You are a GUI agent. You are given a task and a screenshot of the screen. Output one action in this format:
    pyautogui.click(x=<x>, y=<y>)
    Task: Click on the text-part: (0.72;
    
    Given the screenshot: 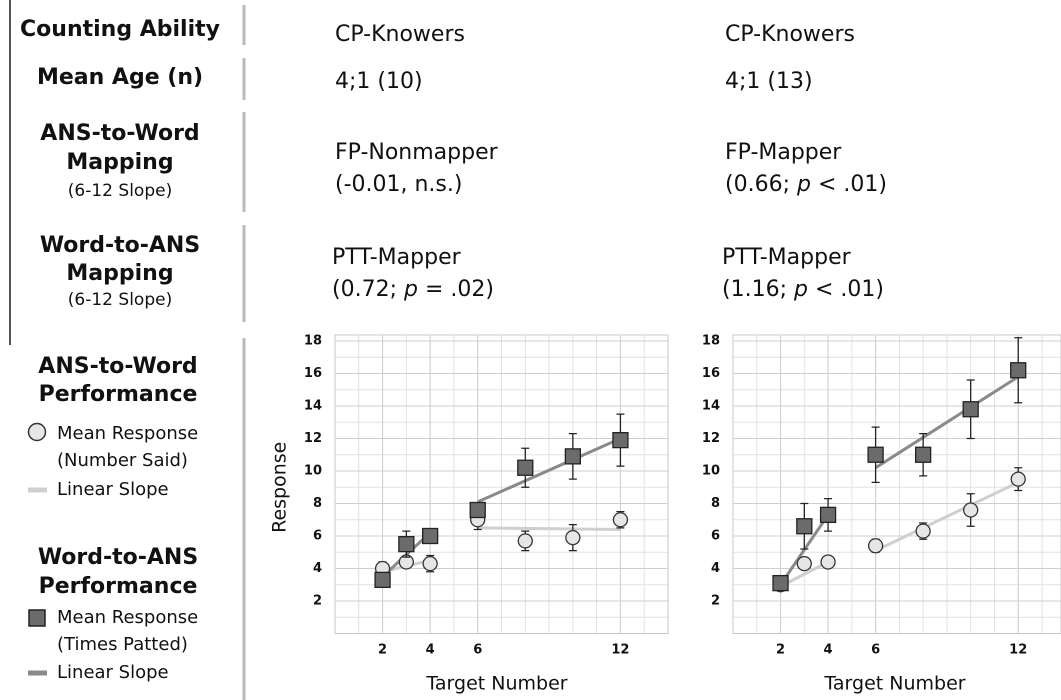 What is the action you would take?
    pyautogui.click(x=368, y=289)
    